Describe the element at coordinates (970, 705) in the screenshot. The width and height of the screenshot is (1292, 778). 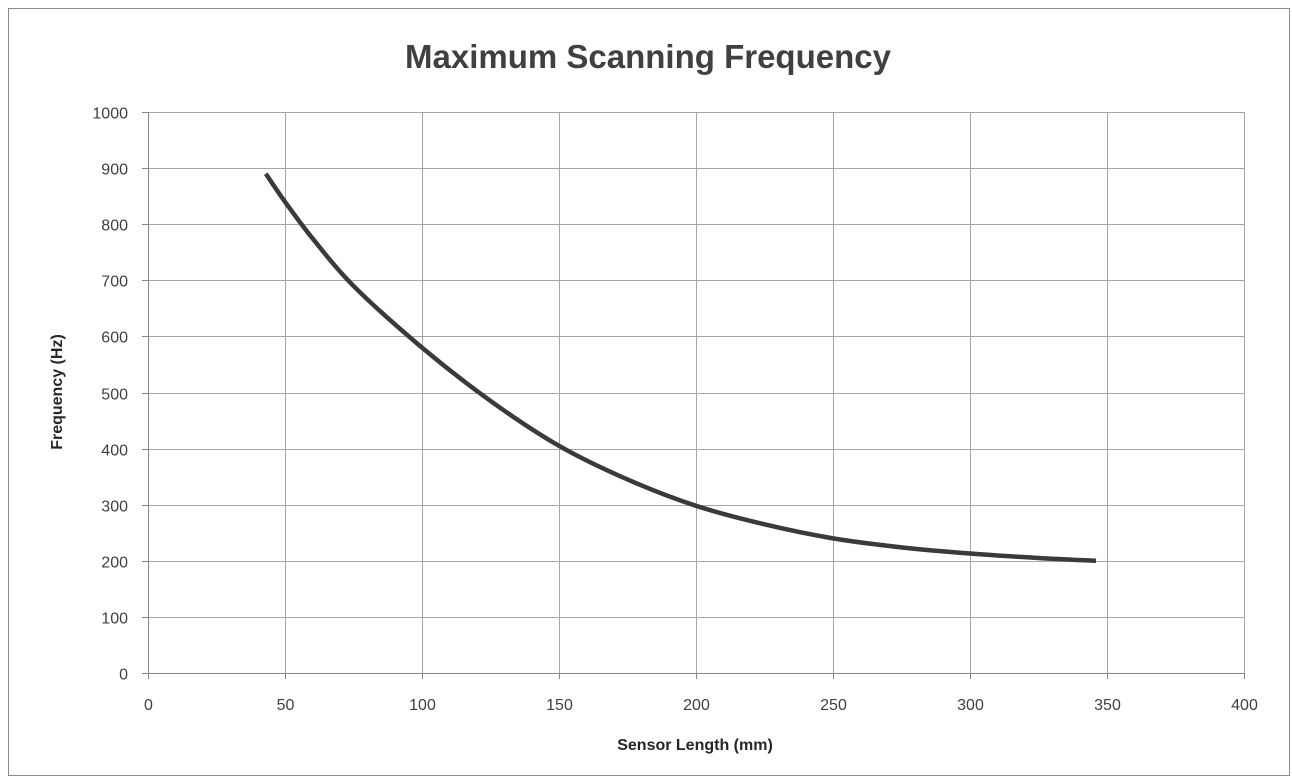
I see `x-tick-label: 300` at that location.